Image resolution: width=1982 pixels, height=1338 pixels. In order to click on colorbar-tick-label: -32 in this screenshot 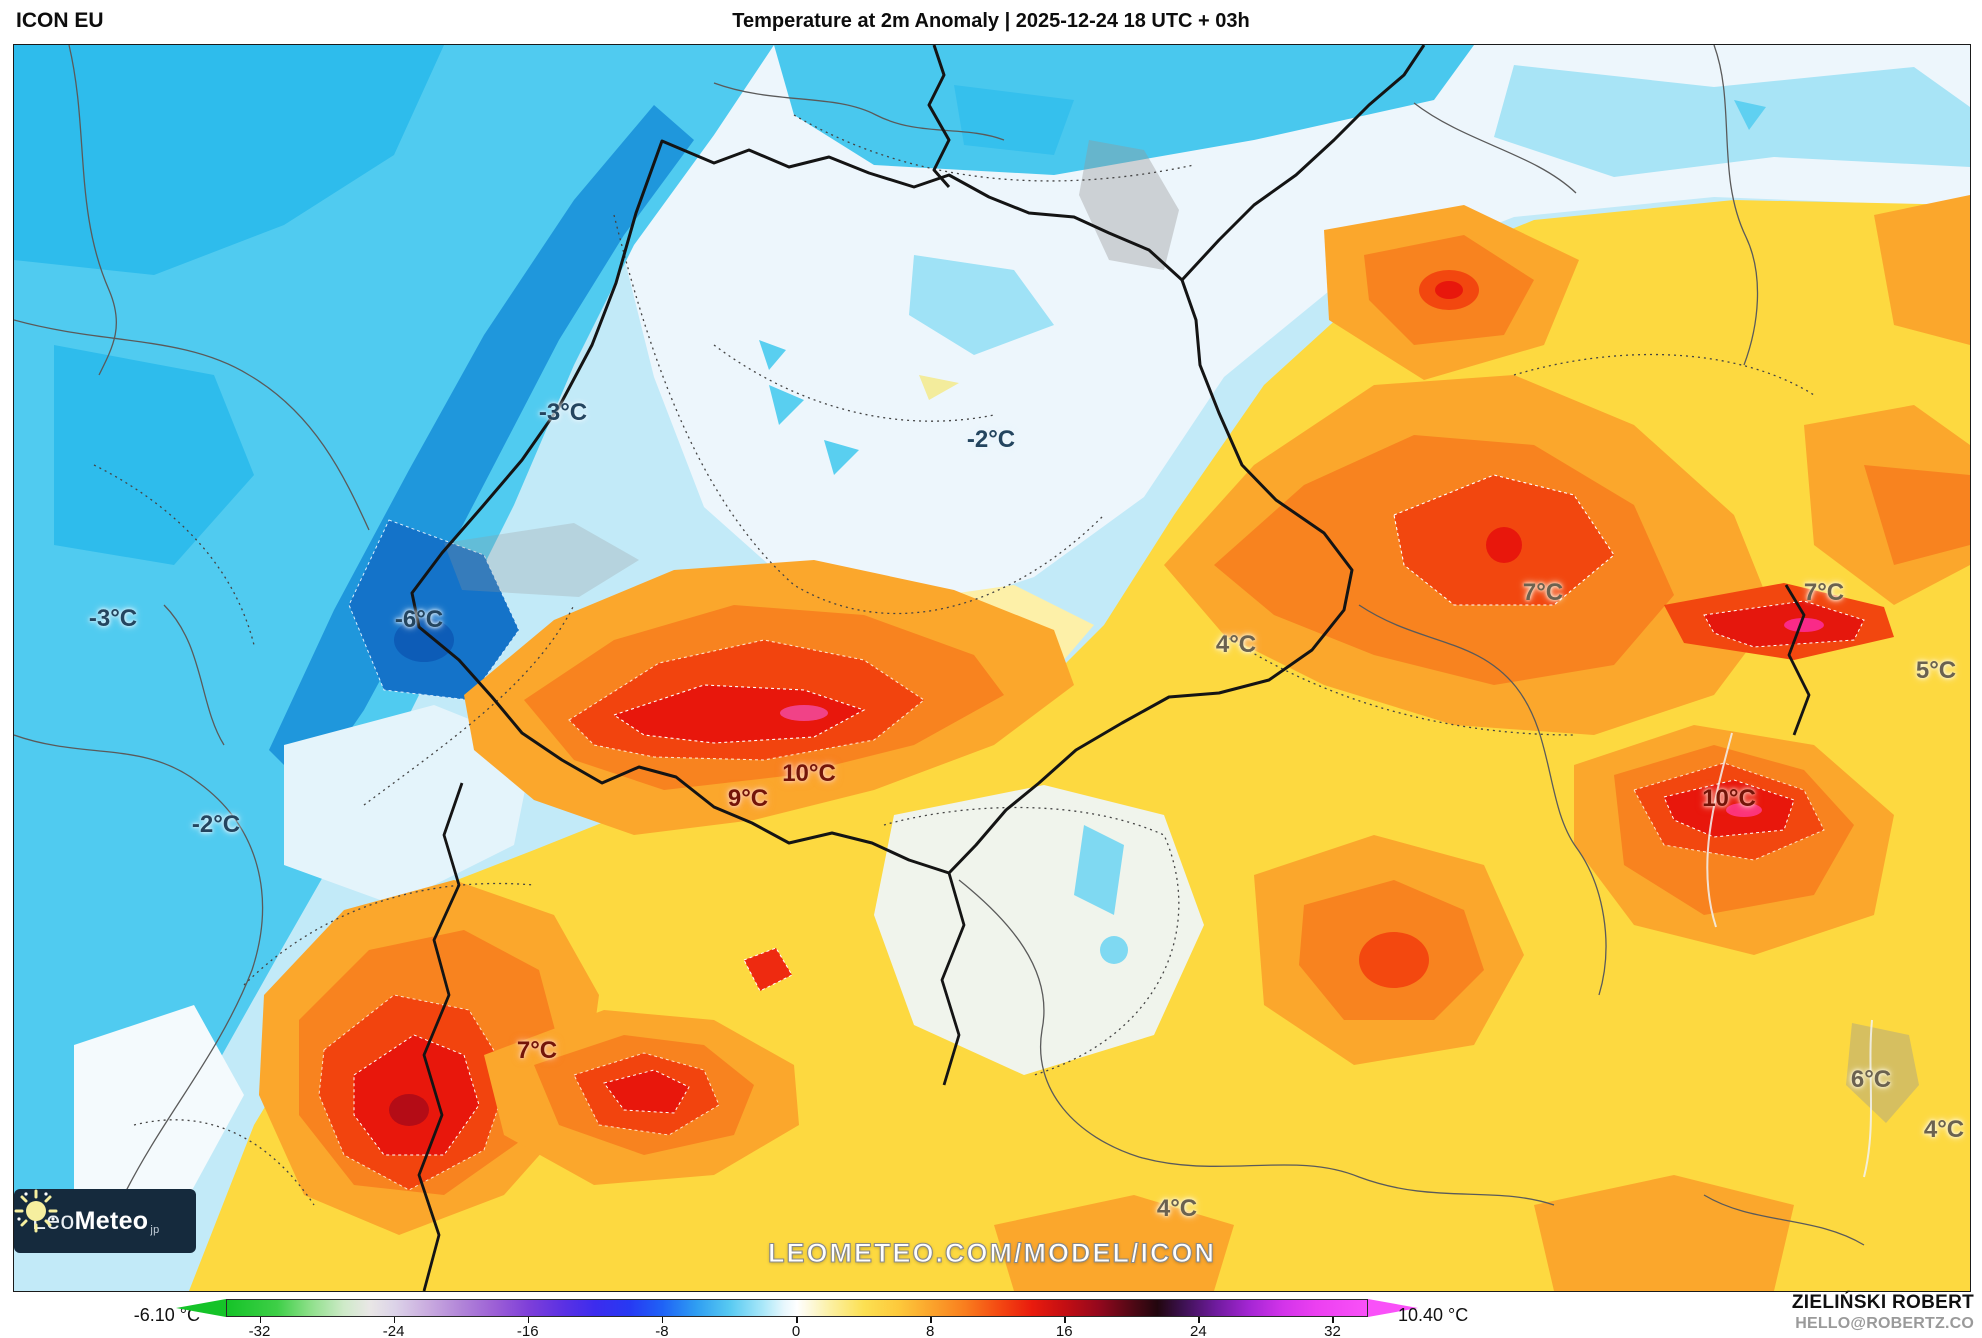, I will do `click(259, 1330)`.